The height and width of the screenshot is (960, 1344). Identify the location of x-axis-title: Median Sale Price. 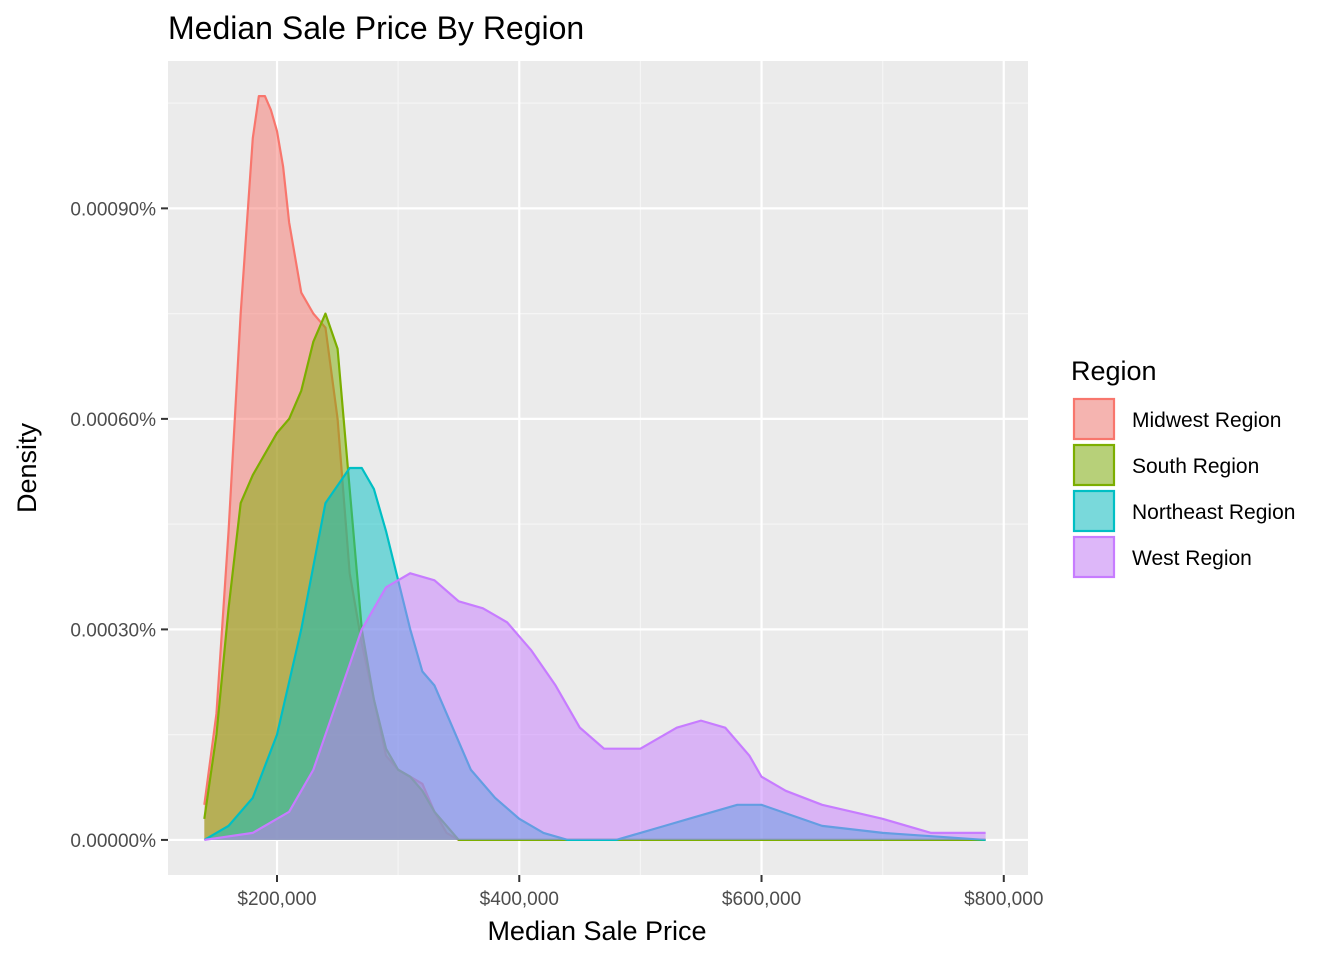
(596, 931).